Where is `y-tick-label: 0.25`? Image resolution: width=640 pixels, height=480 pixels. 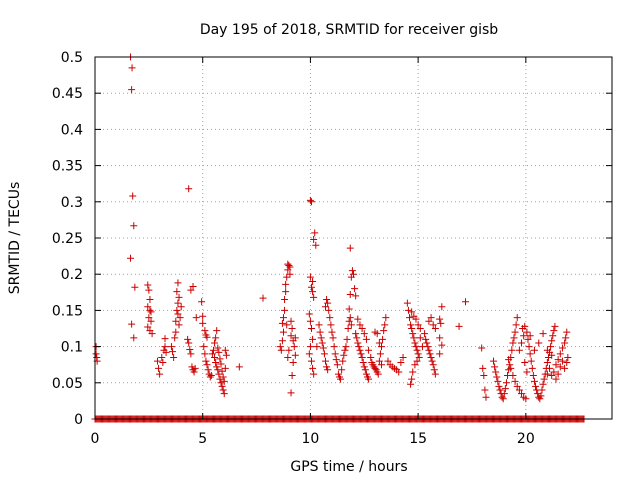
y-tick-label: 0.25 is located at coordinates (67, 239).